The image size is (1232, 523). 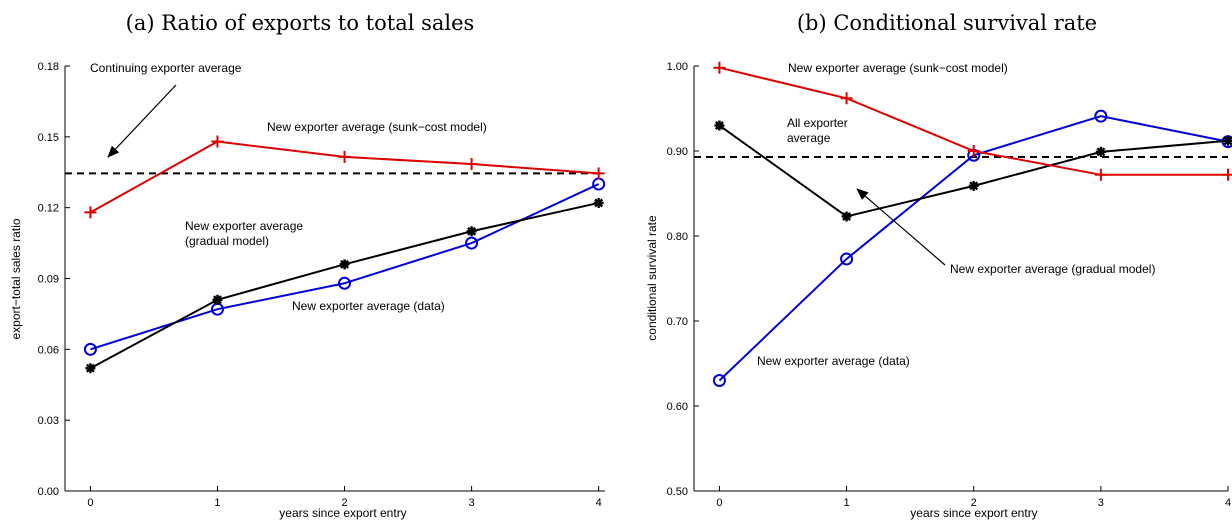 What do you see at coordinates (227, 241) in the screenshot?
I see `annotation-gradual-line2: (gradual model)` at bounding box center [227, 241].